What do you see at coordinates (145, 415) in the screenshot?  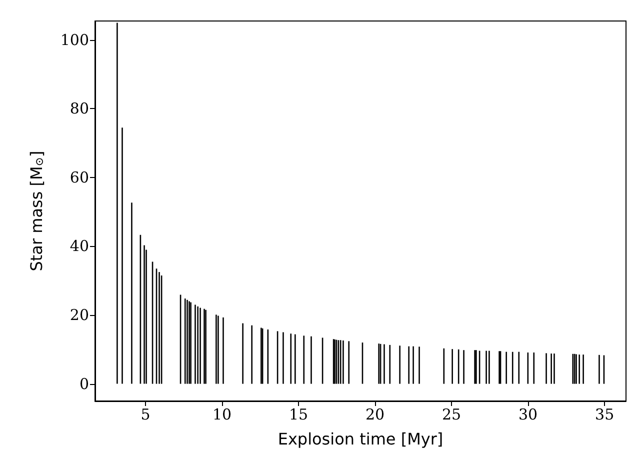 I see `x-tick-label: 5` at bounding box center [145, 415].